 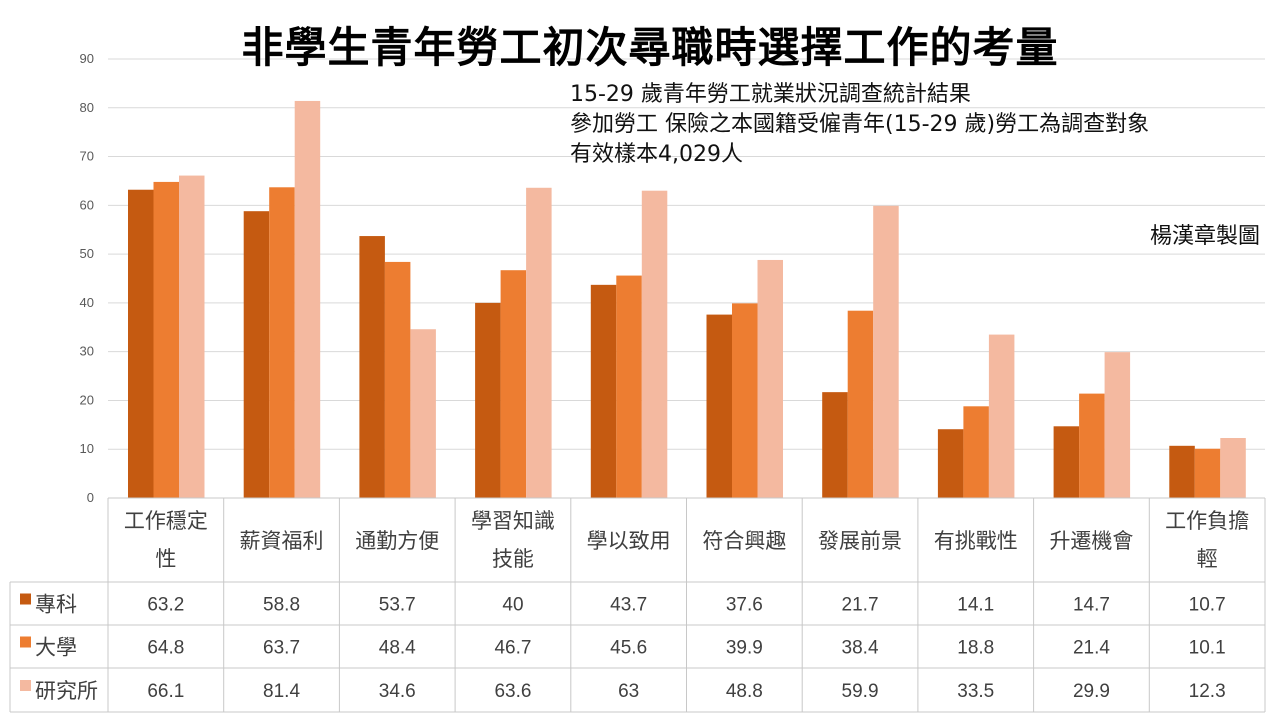 I want to click on y-tick-label: 20, so click(x=87, y=399).